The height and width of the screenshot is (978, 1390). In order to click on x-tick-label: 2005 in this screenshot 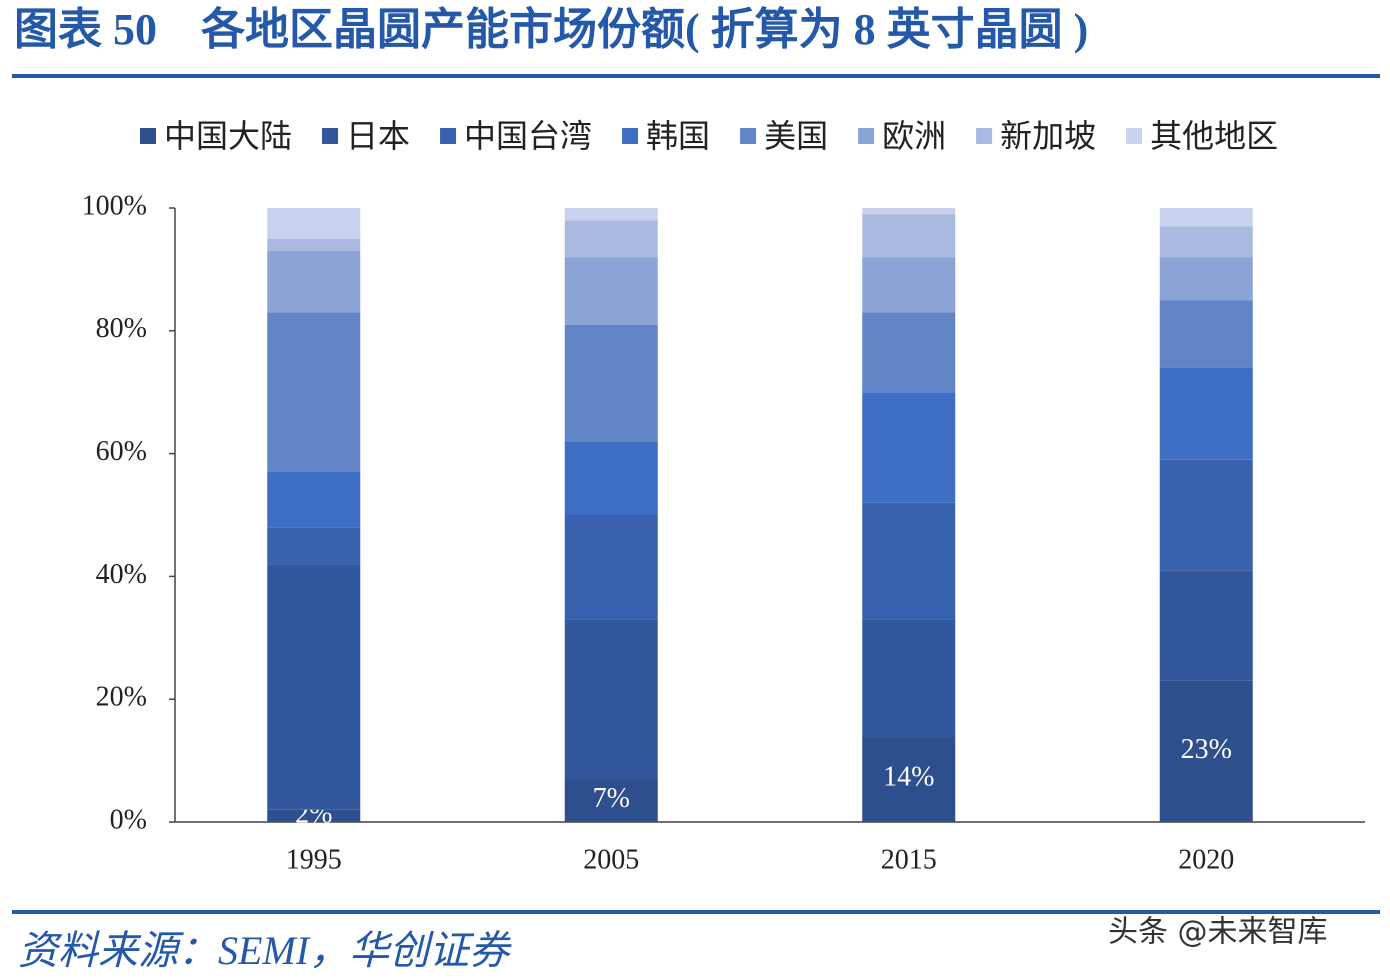, I will do `click(611, 859)`.